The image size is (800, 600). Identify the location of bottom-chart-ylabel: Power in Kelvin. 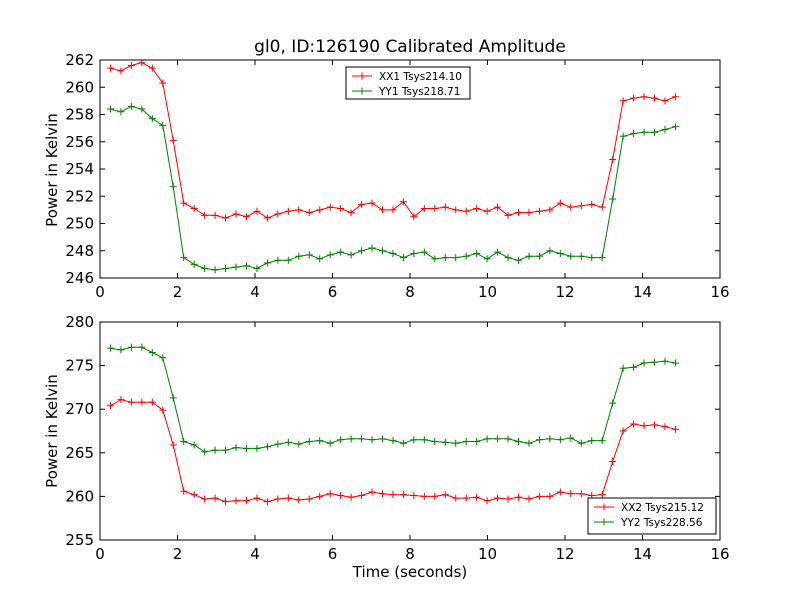
(52, 431).